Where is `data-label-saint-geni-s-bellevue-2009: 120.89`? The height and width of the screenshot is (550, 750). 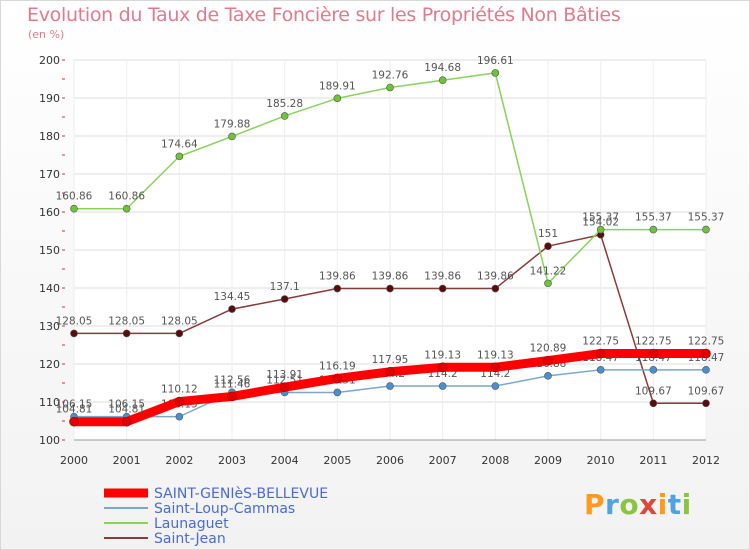
data-label-saint-geni-s-bellevue-2009: 120.89 is located at coordinates (548, 349).